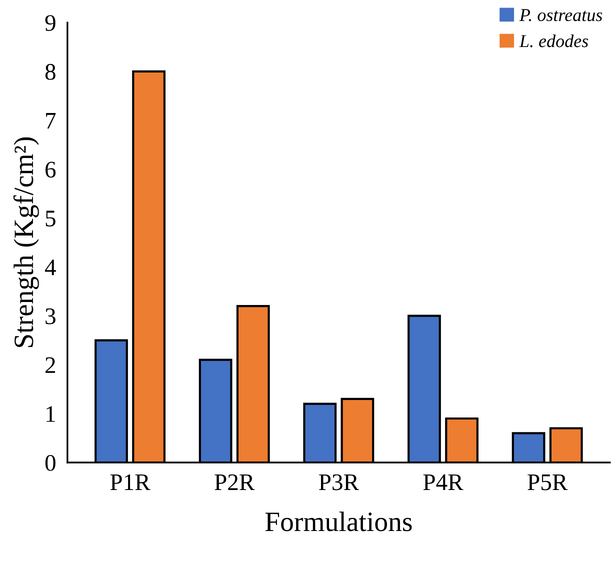  I want to click on x-tick-label: P4R, so click(443, 482).